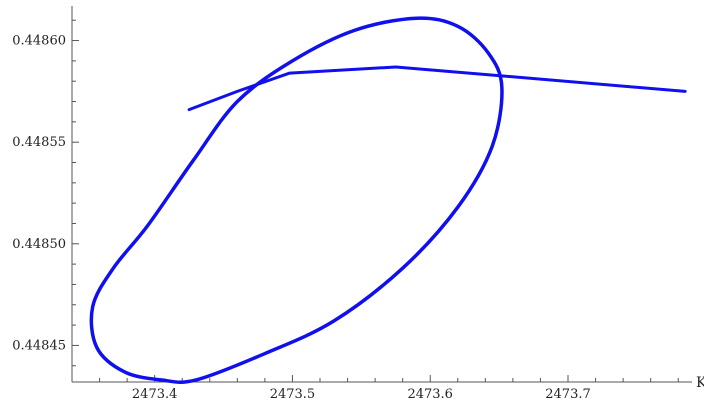 The height and width of the screenshot is (404, 704). What do you see at coordinates (39, 345) in the screenshot?
I see `y-tick-label: 0.44845` at bounding box center [39, 345].